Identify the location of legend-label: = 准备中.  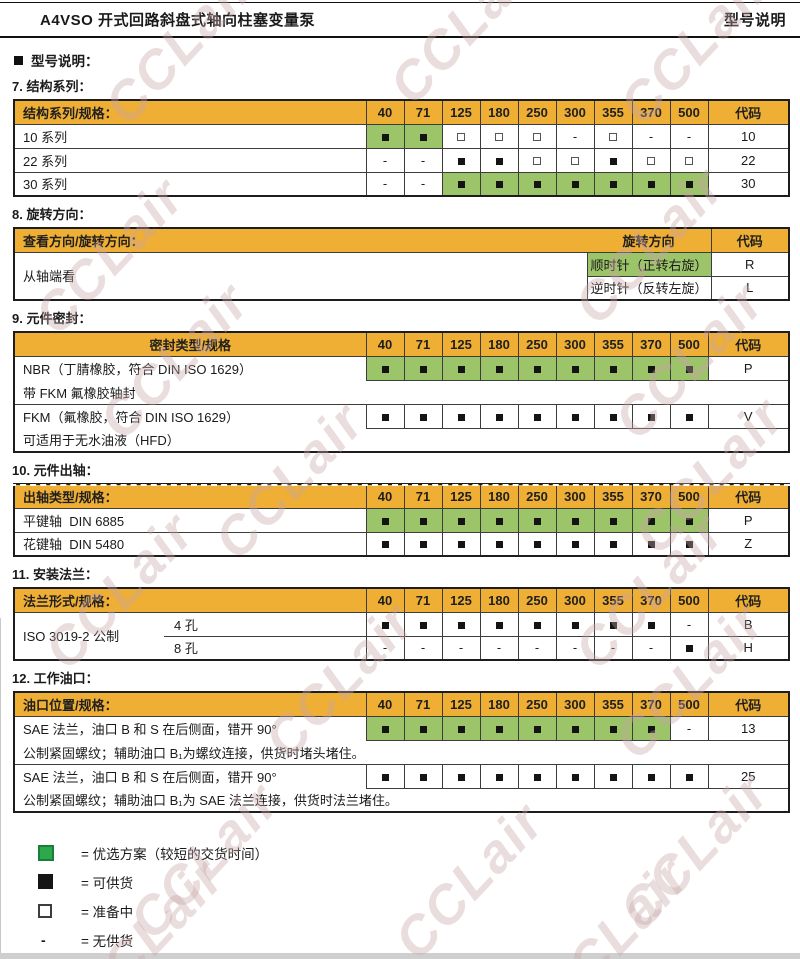
(107, 912).